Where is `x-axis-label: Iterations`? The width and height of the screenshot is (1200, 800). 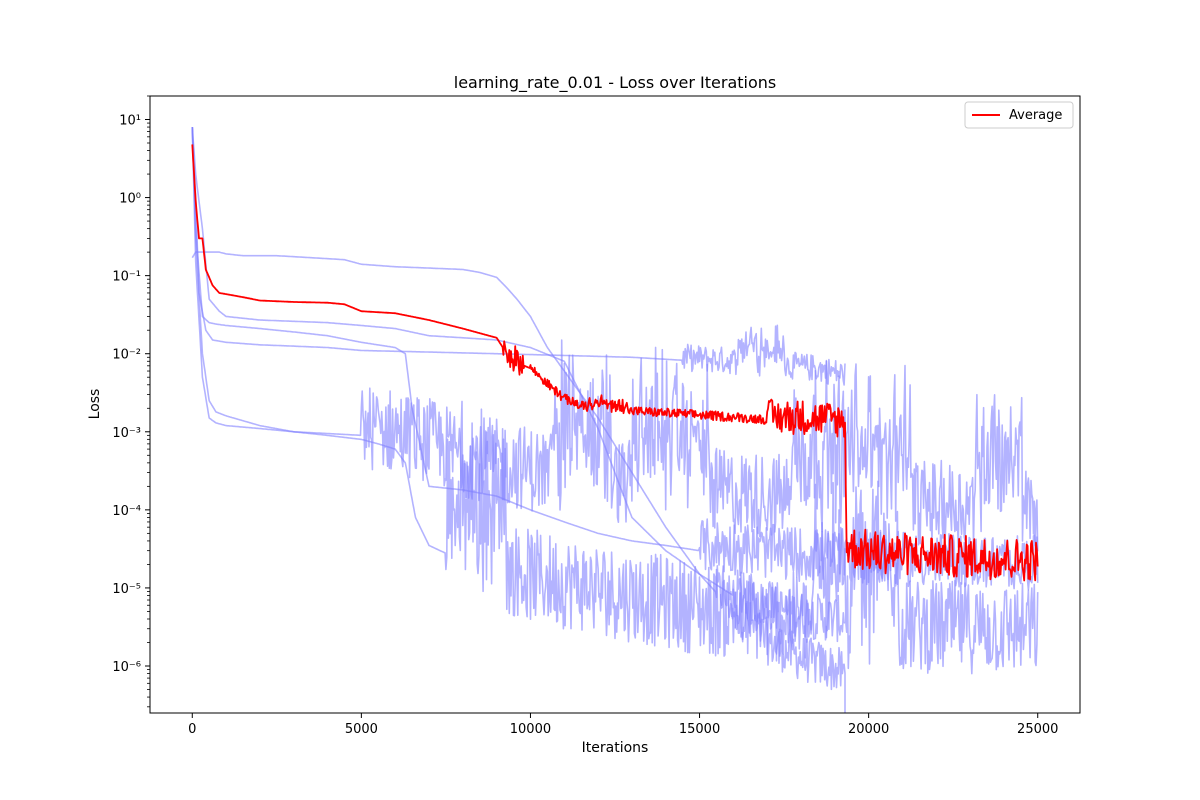 x-axis-label: Iterations is located at coordinates (615, 748).